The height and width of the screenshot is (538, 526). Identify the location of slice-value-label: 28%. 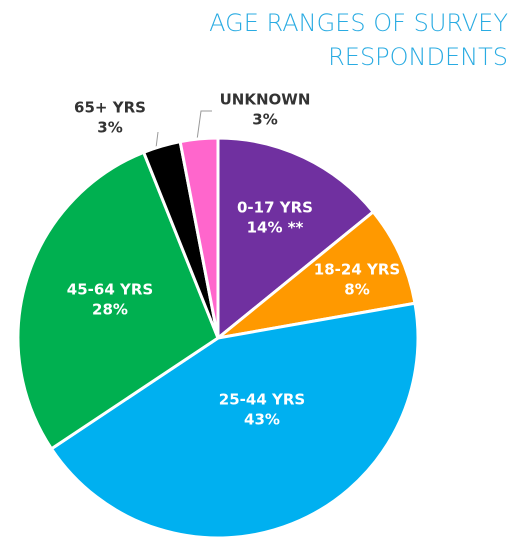
(110, 310).